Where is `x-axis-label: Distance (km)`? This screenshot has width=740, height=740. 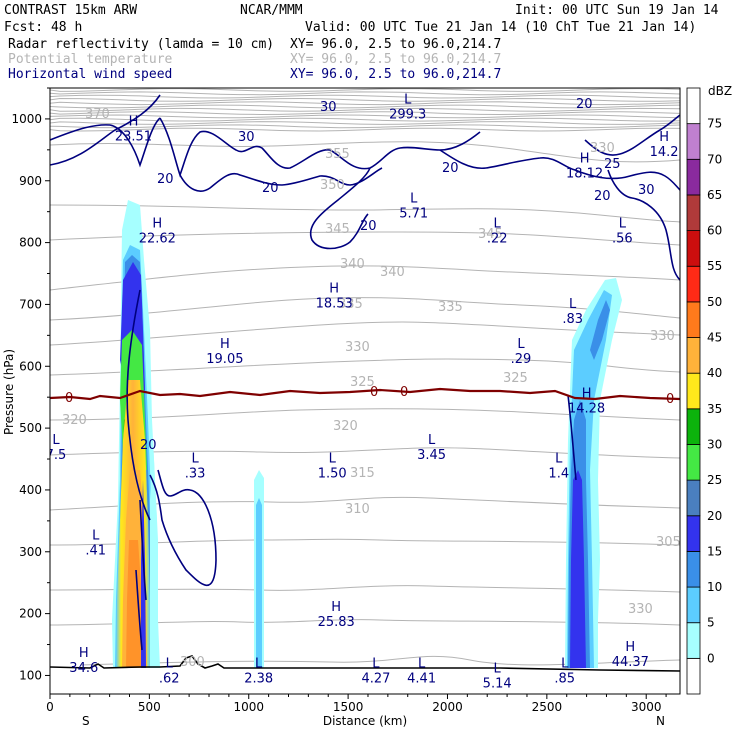 x-axis-label: Distance (km) is located at coordinates (365, 721).